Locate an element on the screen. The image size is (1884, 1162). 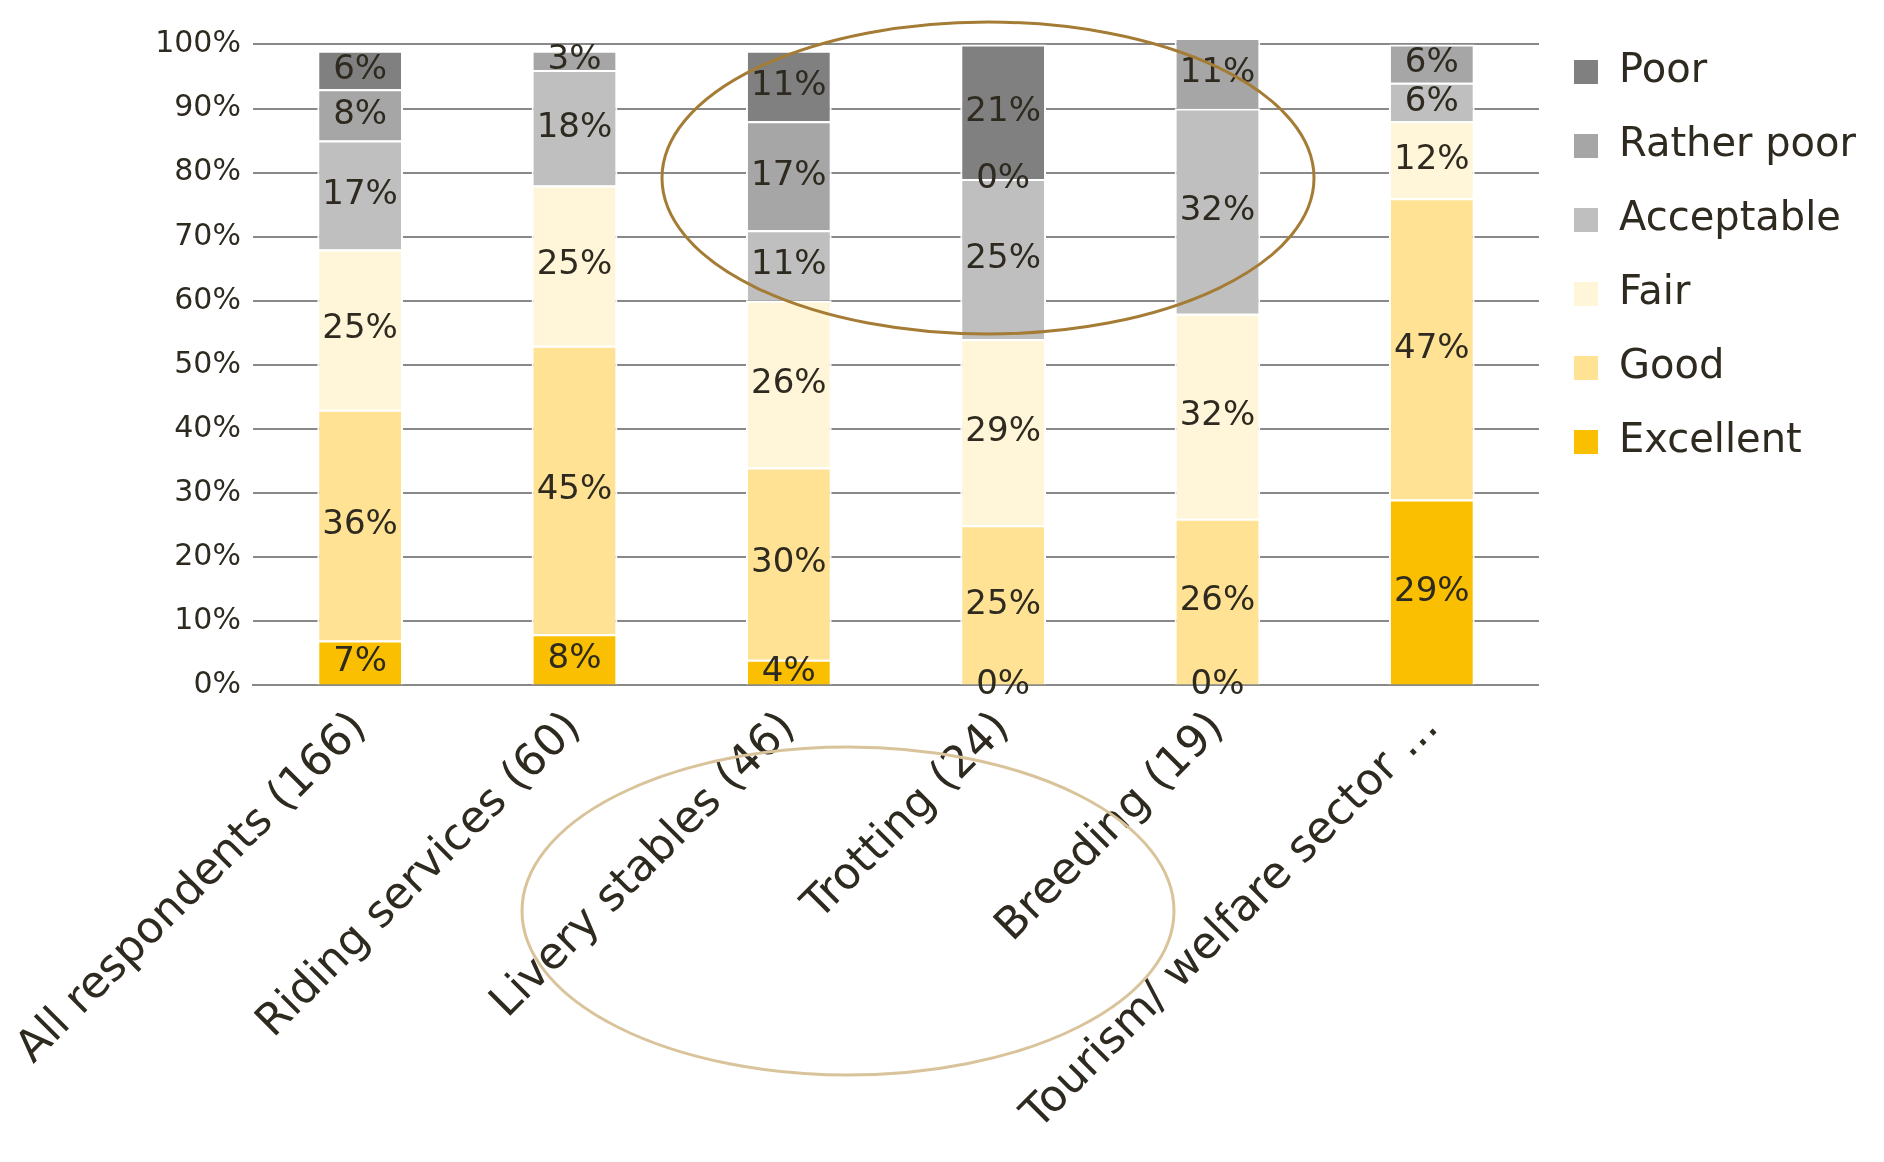
data-label: 4% is located at coordinates (788, 668).